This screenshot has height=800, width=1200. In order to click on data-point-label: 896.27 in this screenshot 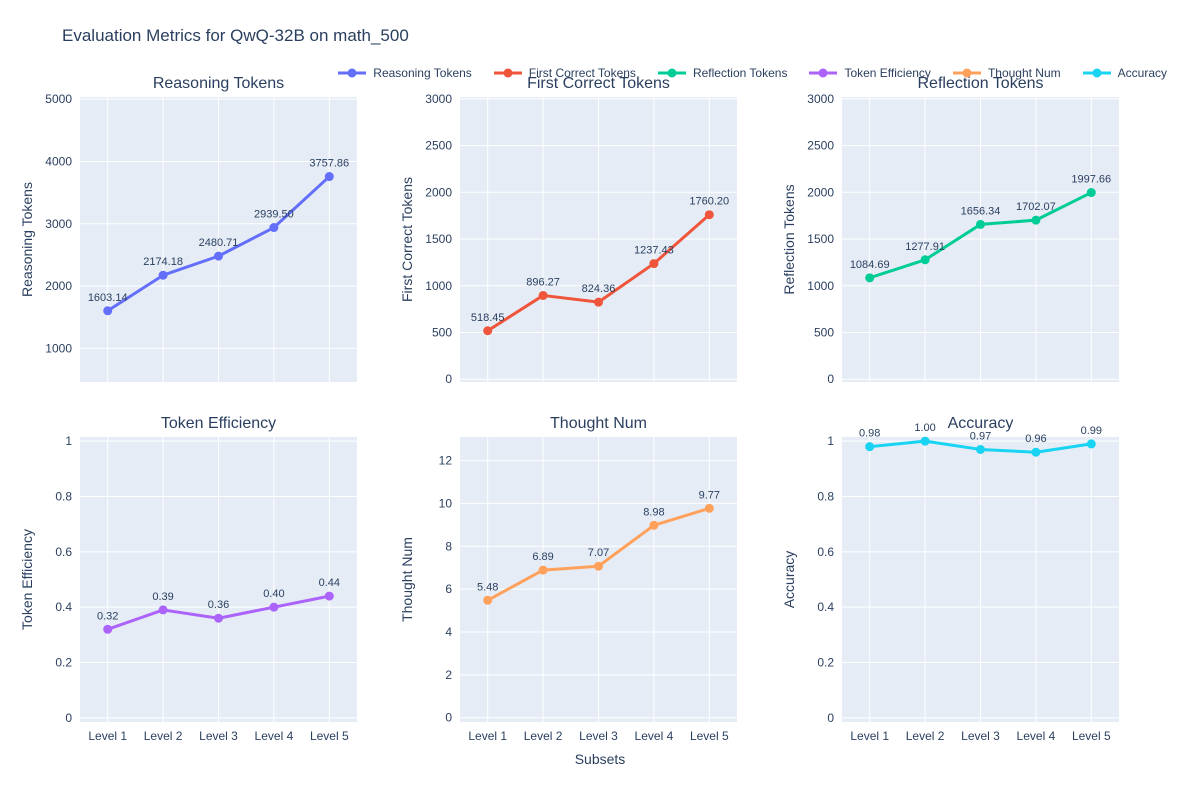, I will do `click(543, 282)`.